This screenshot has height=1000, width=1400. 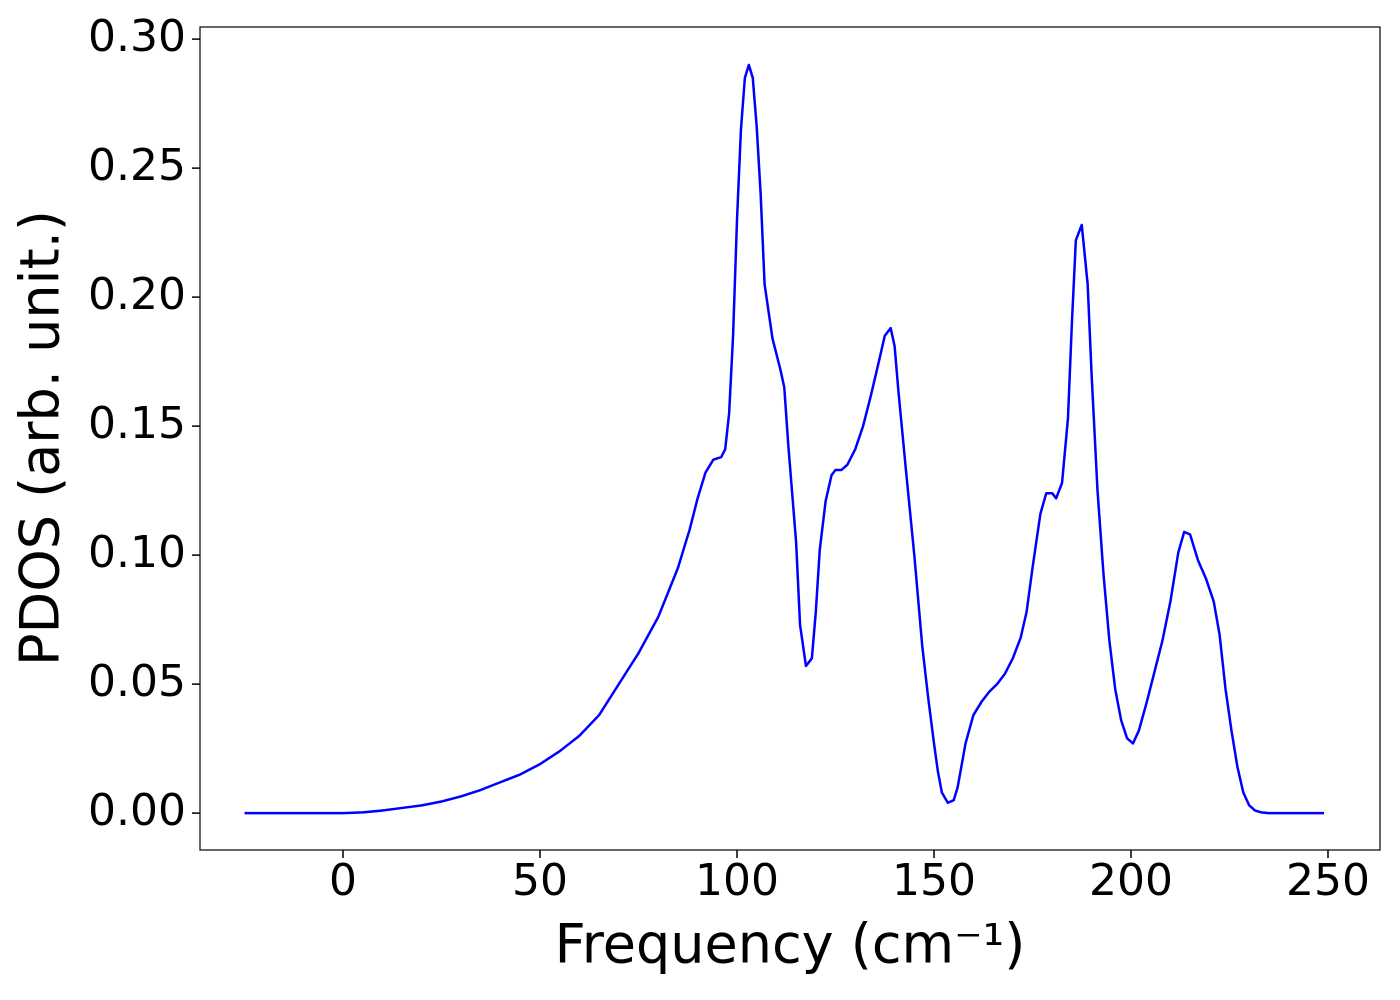 I want to click on y-tick-label: 0.25, so click(x=137, y=165).